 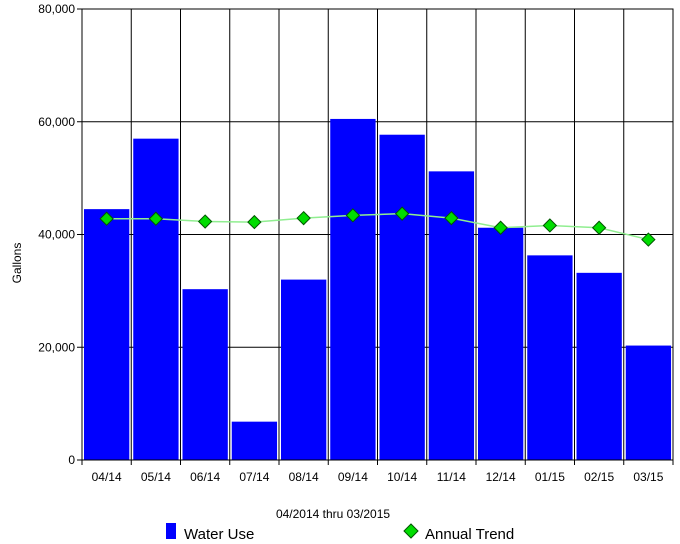 I want to click on y-tick-label: 20,000, so click(x=56, y=347).